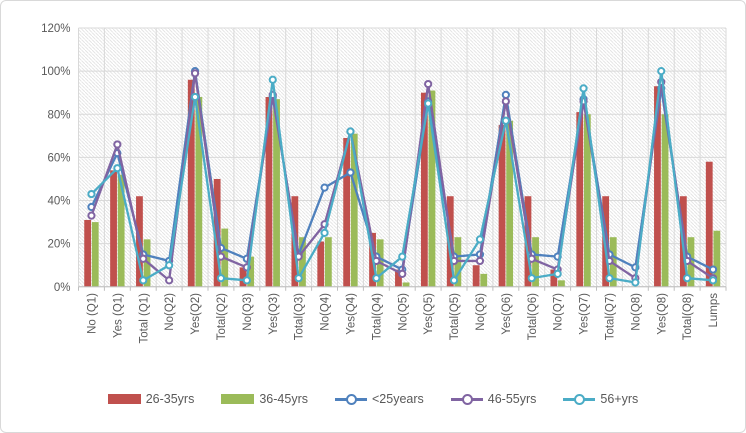 This screenshot has height=433, width=746. Describe the element at coordinates (619, 399) in the screenshot. I see `legend-label: 56+yrs` at that location.